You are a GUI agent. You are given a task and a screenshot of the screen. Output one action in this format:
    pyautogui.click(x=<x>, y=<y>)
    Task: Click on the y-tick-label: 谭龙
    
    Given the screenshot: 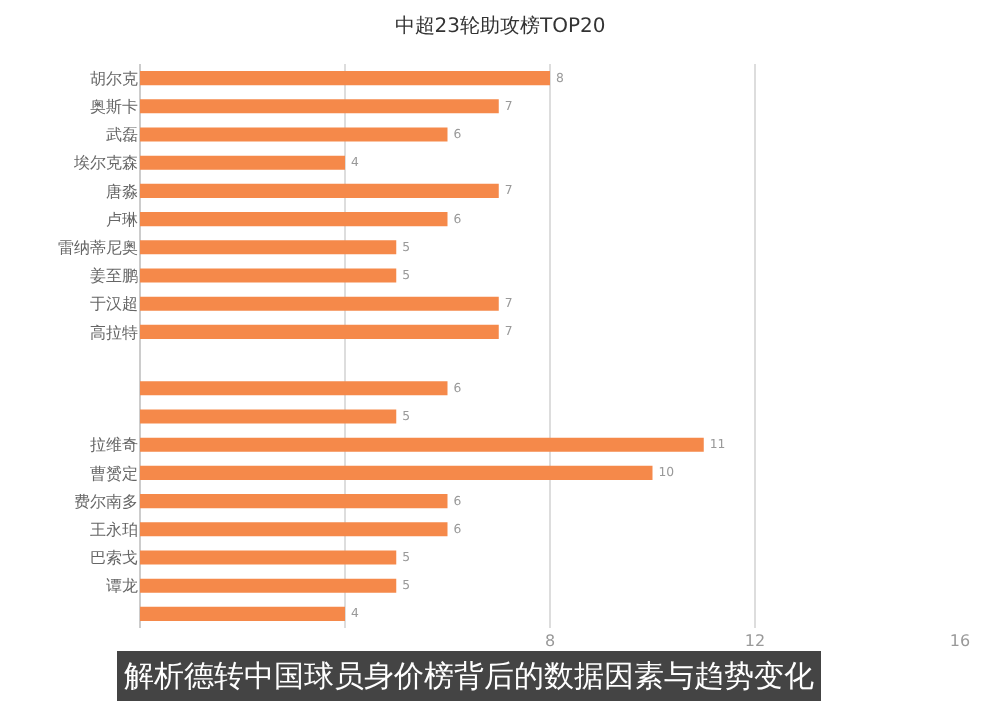 What is the action you would take?
    pyautogui.click(x=122, y=586)
    